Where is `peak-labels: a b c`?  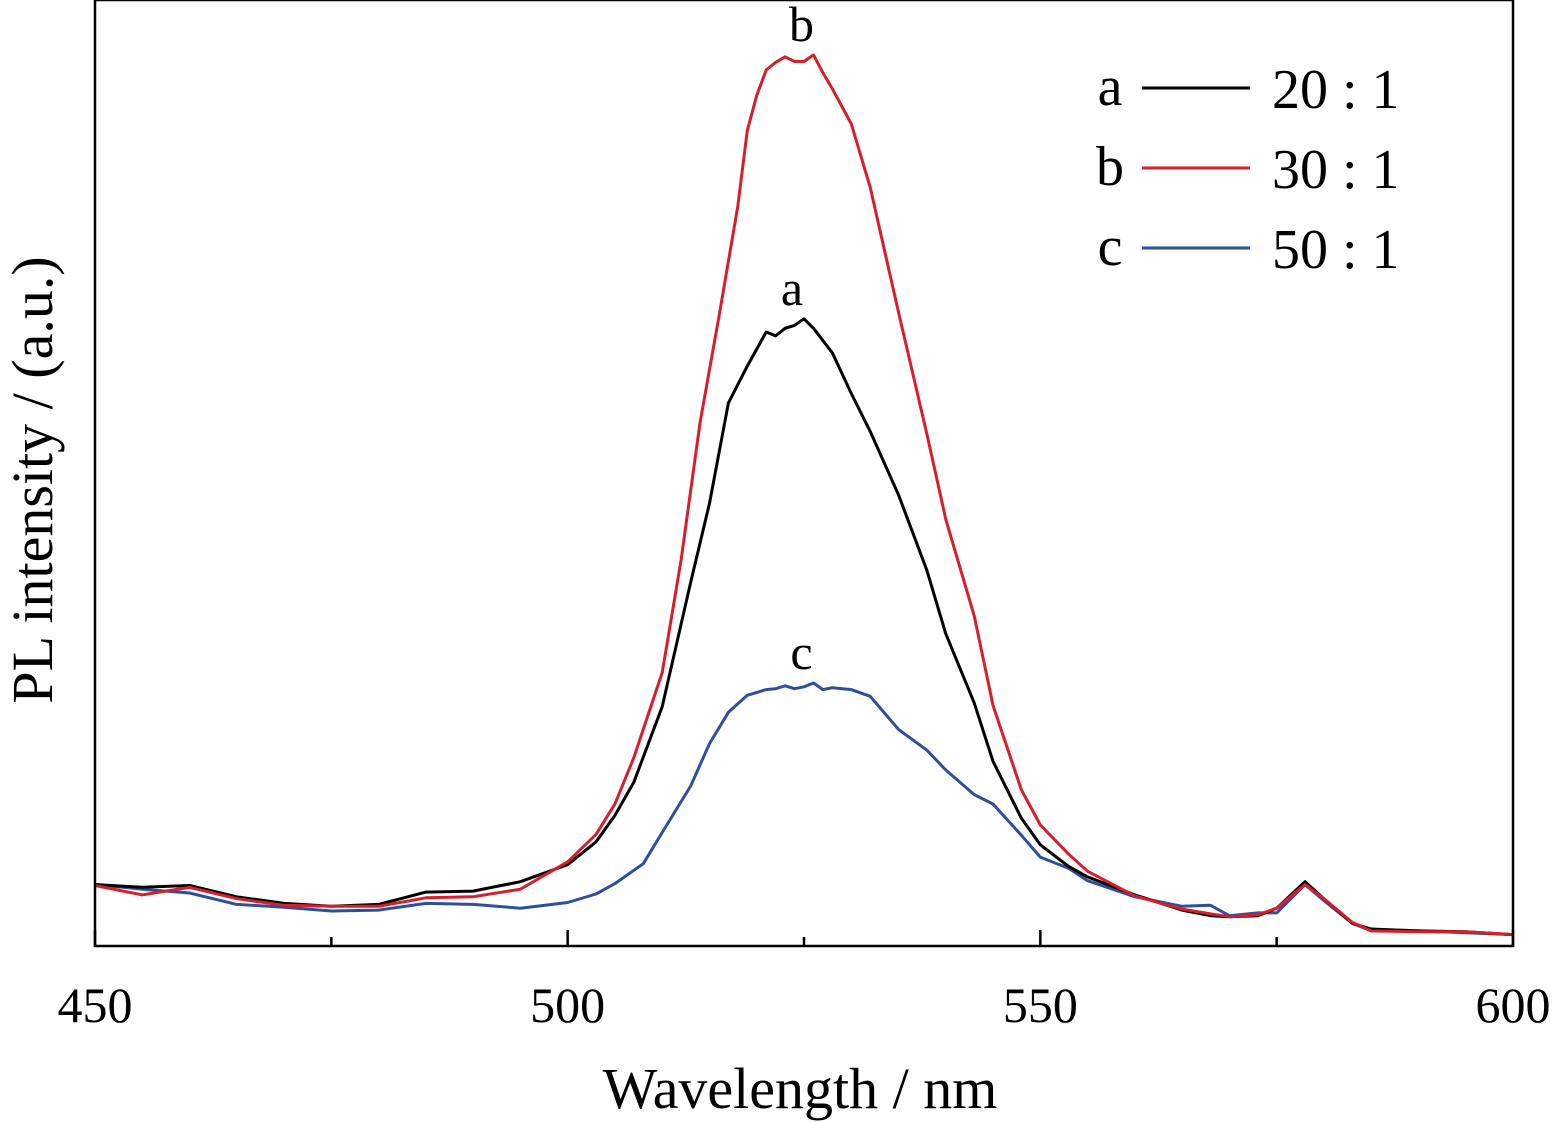
peak-labels: a b c is located at coordinates (797, 340).